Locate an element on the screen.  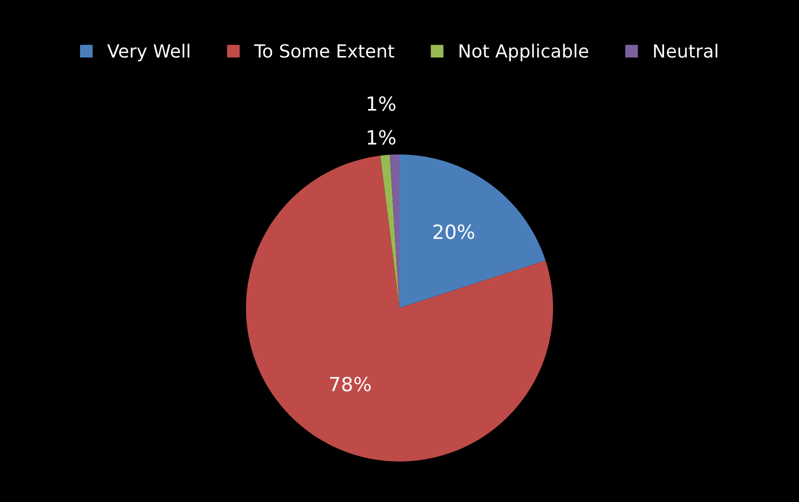
data-label: 20% is located at coordinates (453, 232).